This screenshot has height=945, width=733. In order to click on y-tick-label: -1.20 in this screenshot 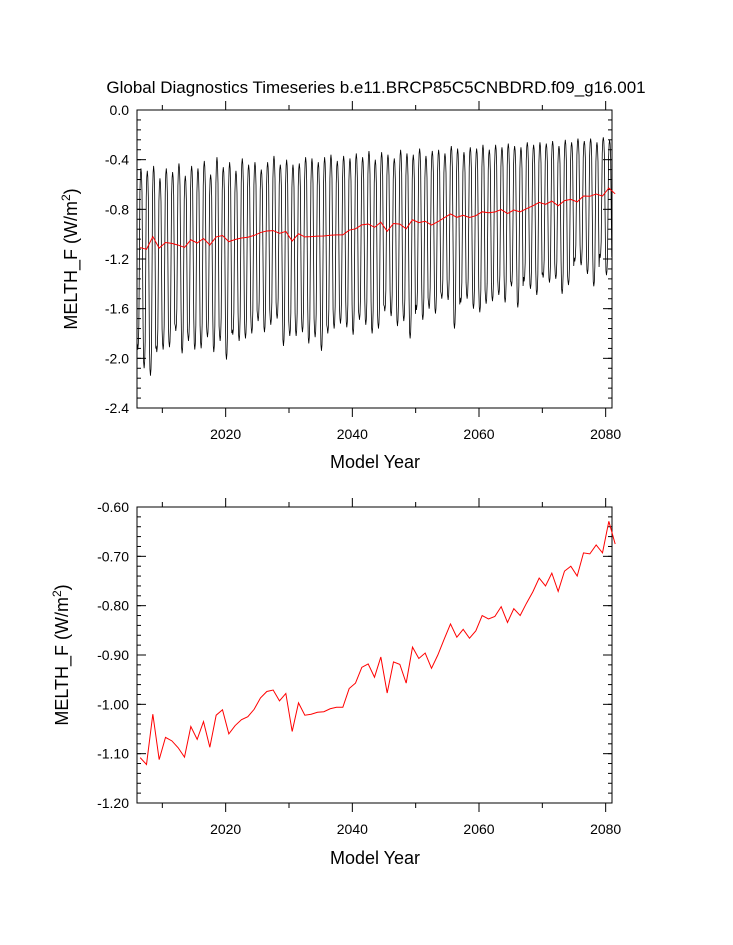, I will do `click(113, 803)`.